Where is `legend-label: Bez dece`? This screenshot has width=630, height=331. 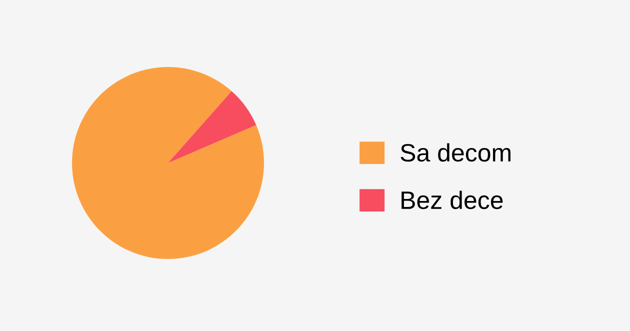
legend-label: Bez dece is located at coordinates (452, 200).